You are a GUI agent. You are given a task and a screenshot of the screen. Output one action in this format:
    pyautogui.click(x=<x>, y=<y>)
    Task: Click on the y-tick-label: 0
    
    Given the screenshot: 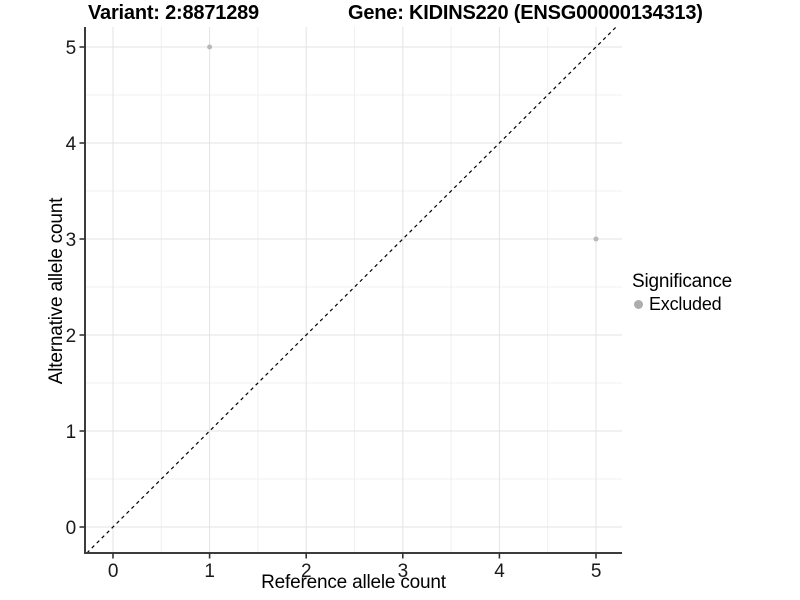 What is the action you would take?
    pyautogui.click(x=71, y=528)
    